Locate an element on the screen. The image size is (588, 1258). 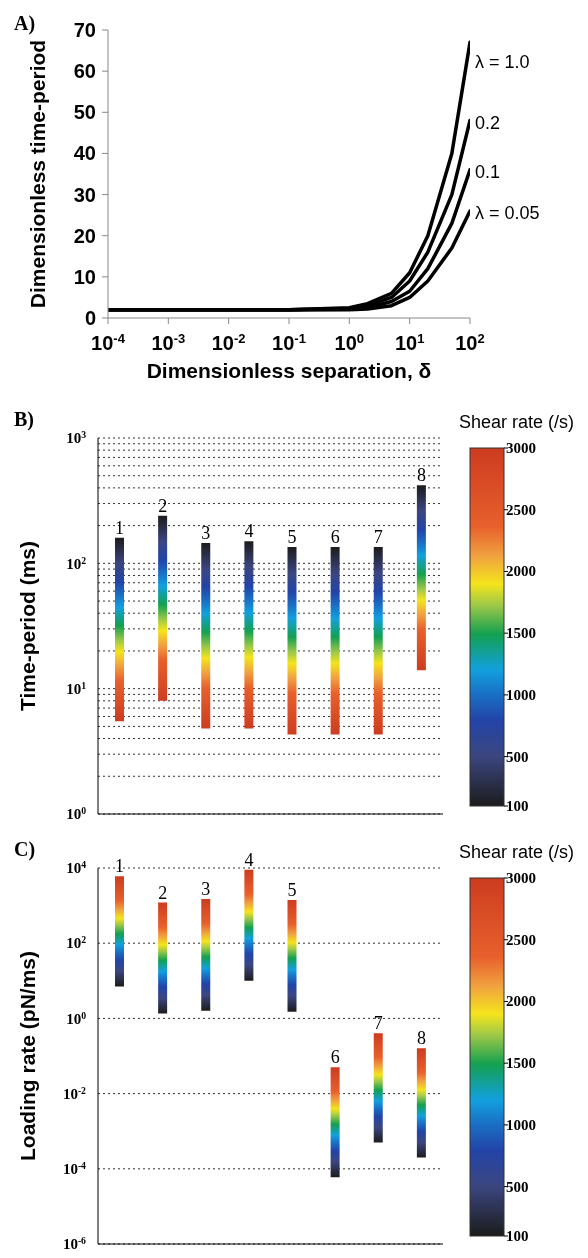
y-tick-label: 60 is located at coordinates (84, 71).